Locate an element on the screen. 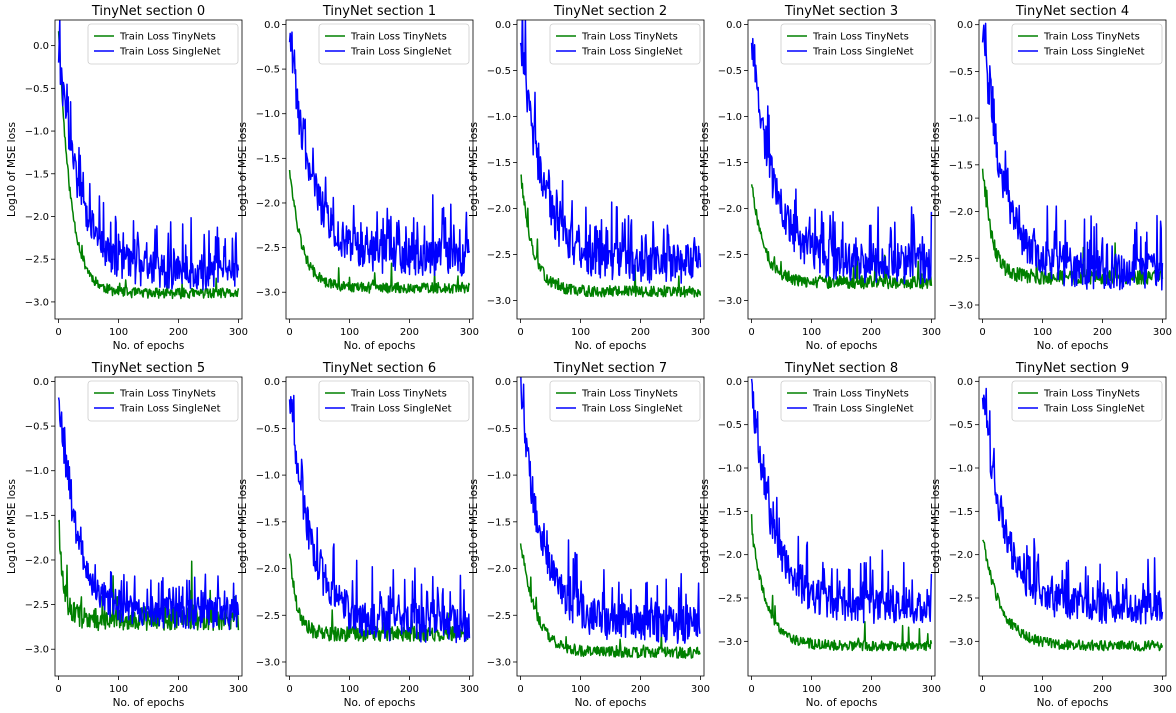 The width and height of the screenshot is (1176, 713). subplot-title: TinyNet section 7 is located at coordinates (610, 368).